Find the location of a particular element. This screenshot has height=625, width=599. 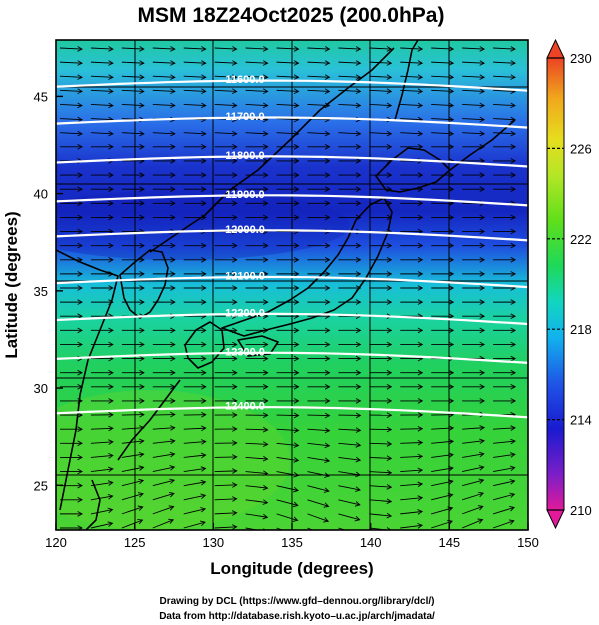

height-contour-line is located at coordinates (292, 235).